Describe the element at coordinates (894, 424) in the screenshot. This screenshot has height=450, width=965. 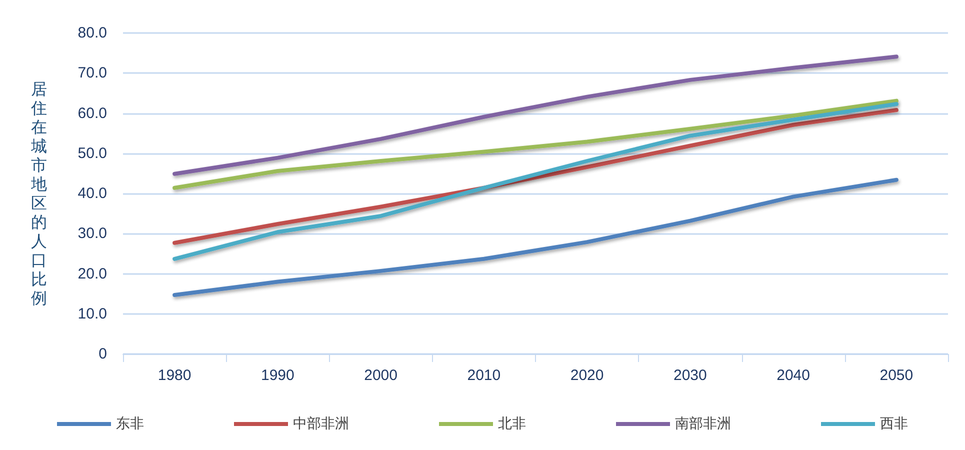
I see `legend-label: 西非` at that location.